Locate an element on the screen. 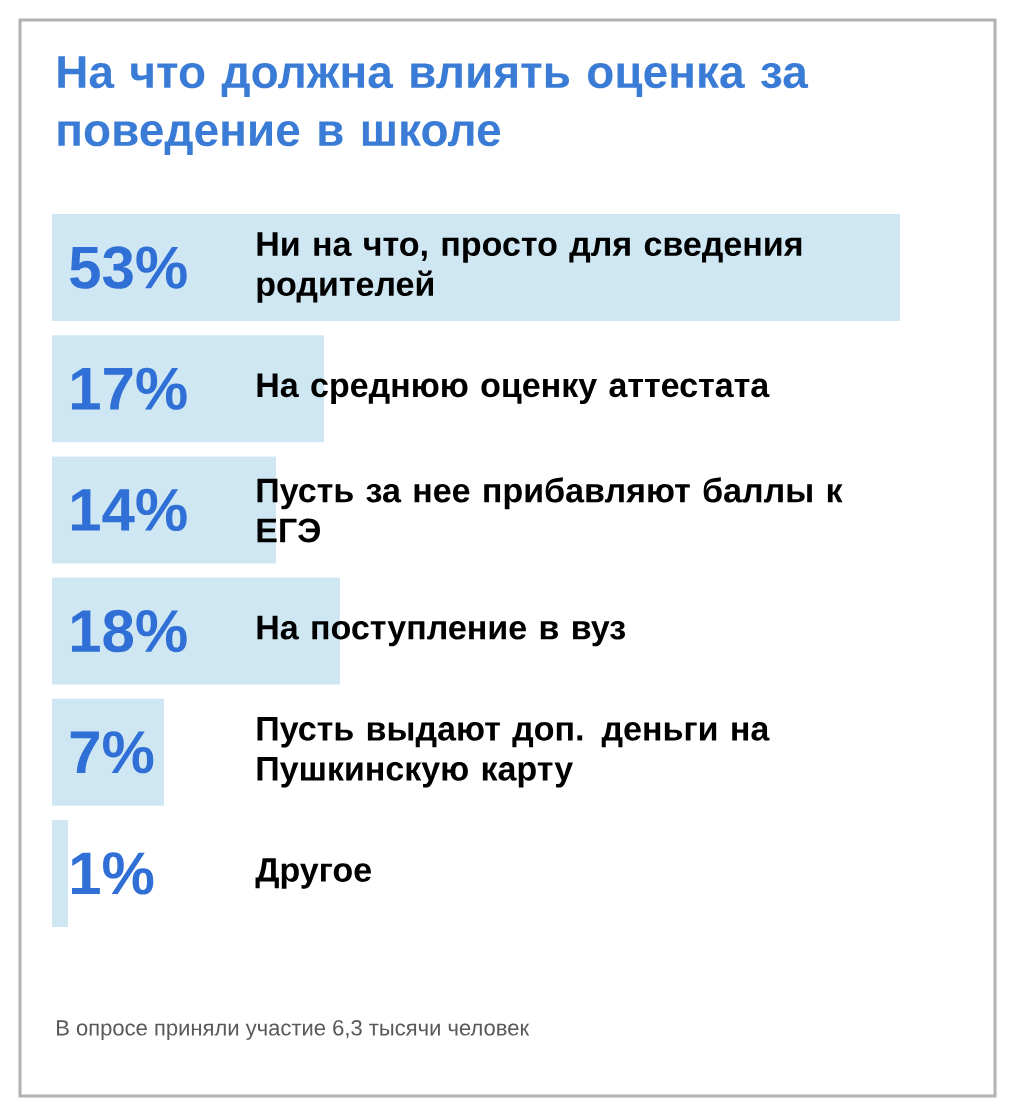 The width and height of the screenshot is (1015, 1116). y-tick-label: Пусть выдают доп. деньги на Пушкинскую карту is located at coordinates (513, 752).